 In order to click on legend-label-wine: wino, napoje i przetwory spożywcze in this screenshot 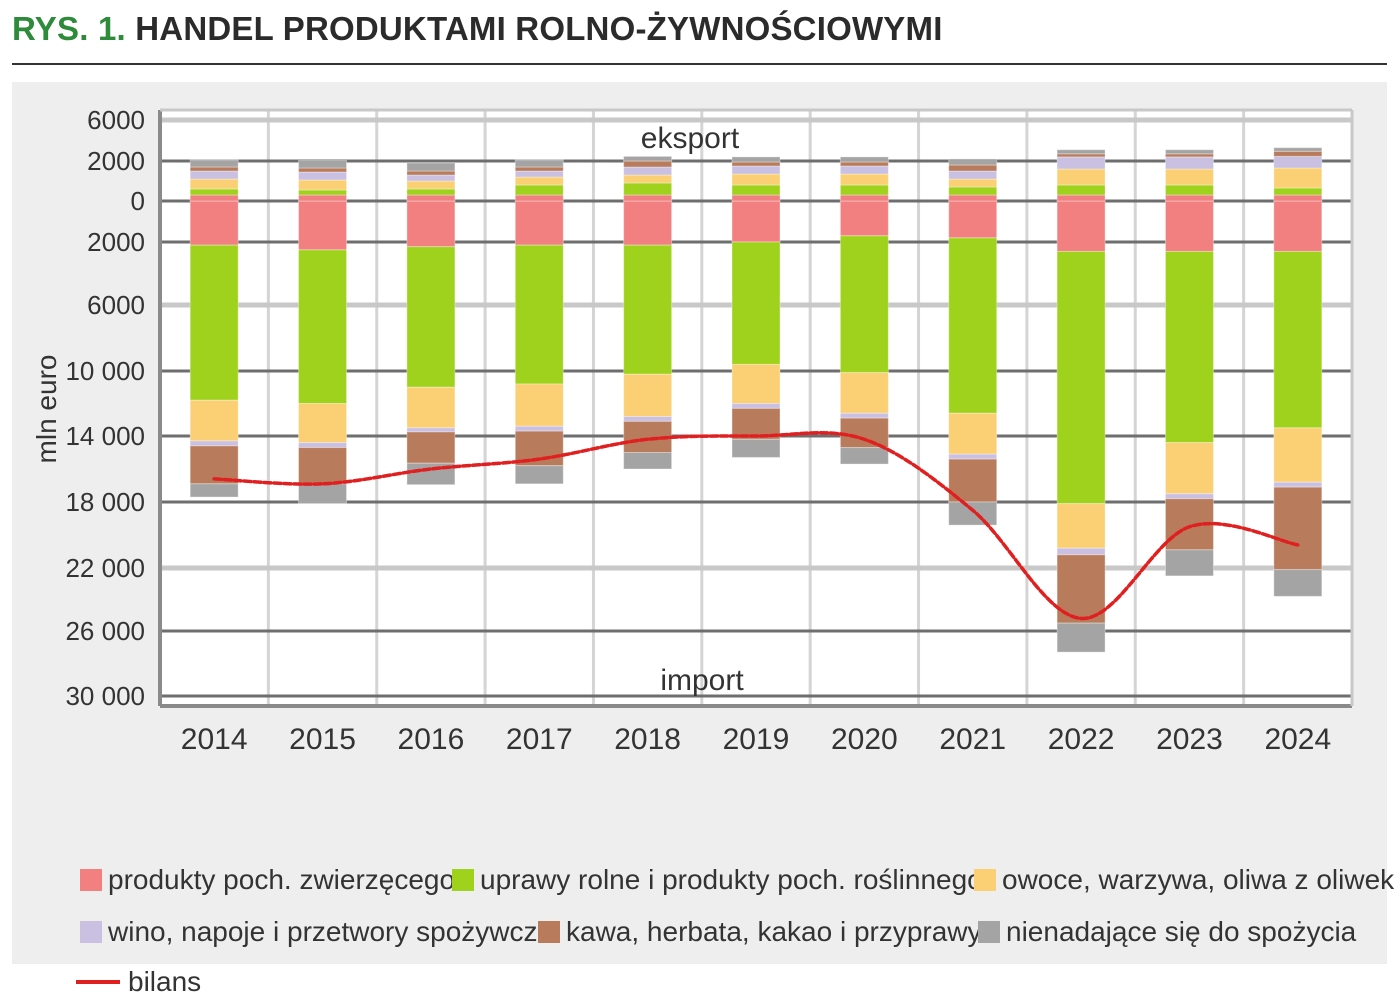, I will do `click(330, 932)`.